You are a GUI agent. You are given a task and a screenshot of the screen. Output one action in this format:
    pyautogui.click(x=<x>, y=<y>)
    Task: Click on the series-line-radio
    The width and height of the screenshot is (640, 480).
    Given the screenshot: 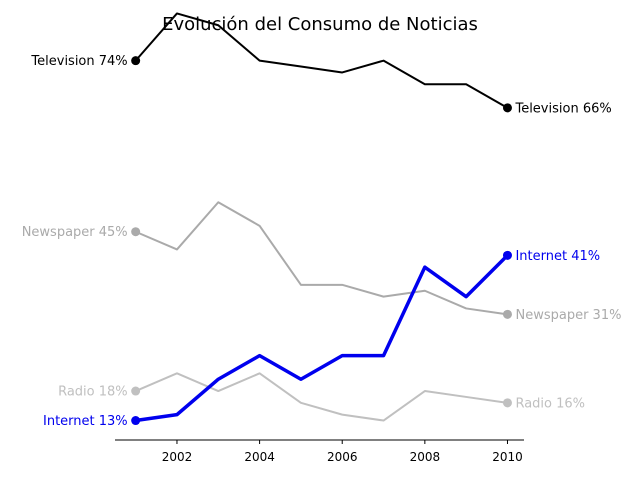 What is the action you would take?
    pyautogui.click(x=321, y=397)
    